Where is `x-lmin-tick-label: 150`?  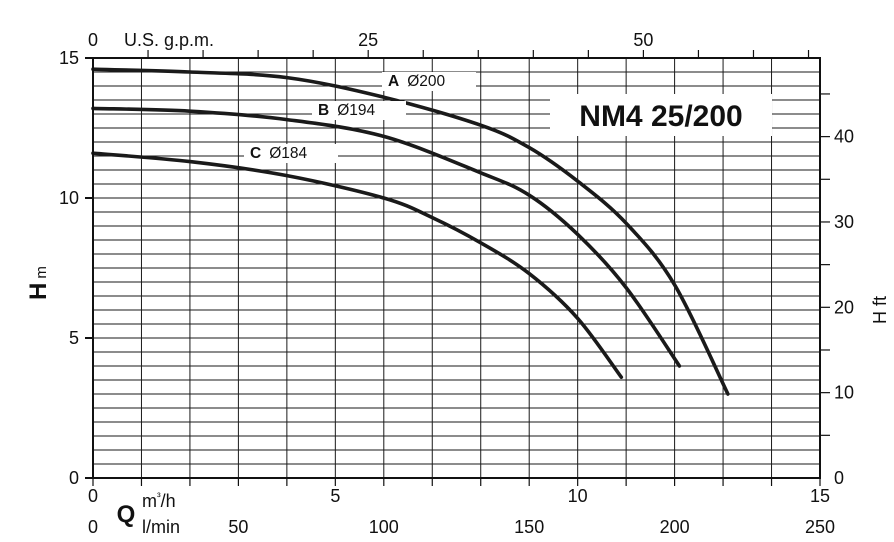 x-lmin-tick-label: 150 is located at coordinates (529, 527).